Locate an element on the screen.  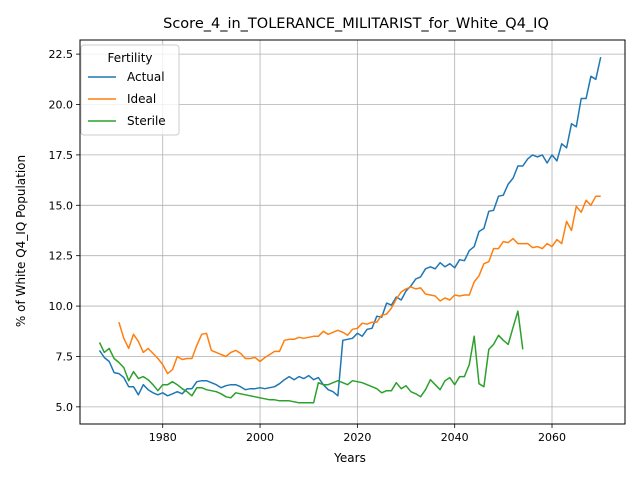
legend-title: Fertility is located at coordinates (129, 58).